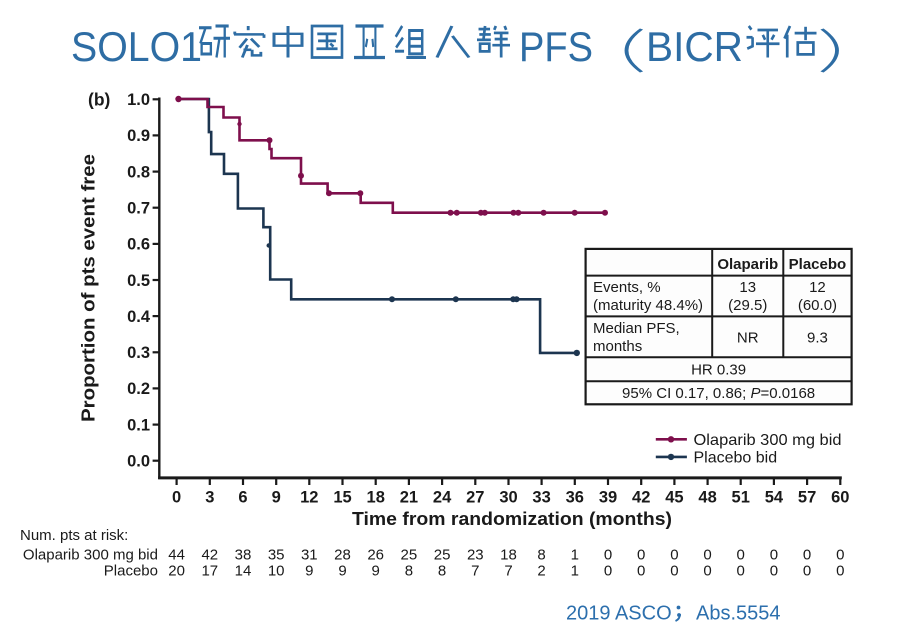  Describe the element at coordinates (136, 46) in the screenshot. I see `svg-text: SOLO1` at that location.